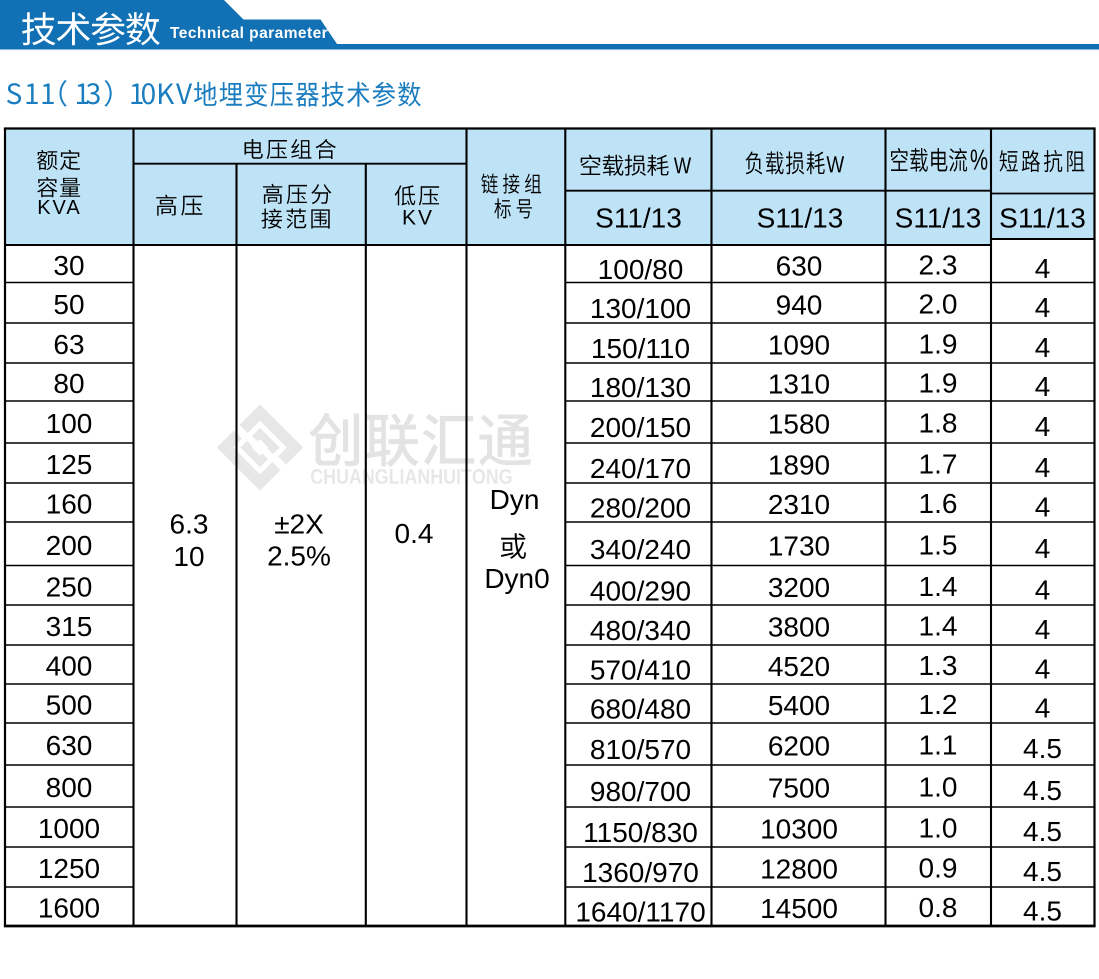 The image size is (1099, 979). What do you see at coordinates (799, 345) in the screenshot?
I see `svg-text: 1090` at bounding box center [799, 345].